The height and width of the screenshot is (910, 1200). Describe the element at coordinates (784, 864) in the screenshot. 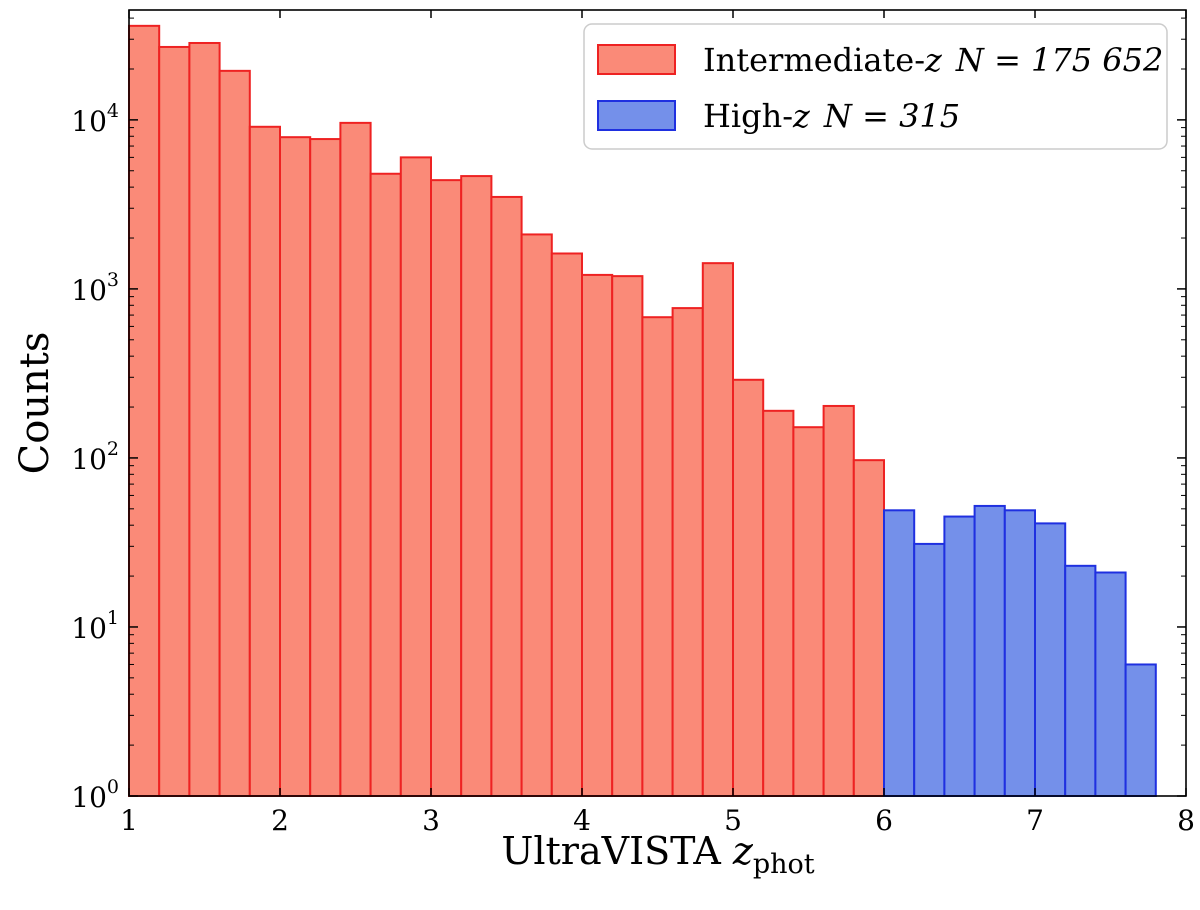

I see `x-axis-label-sub: phot` at that location.